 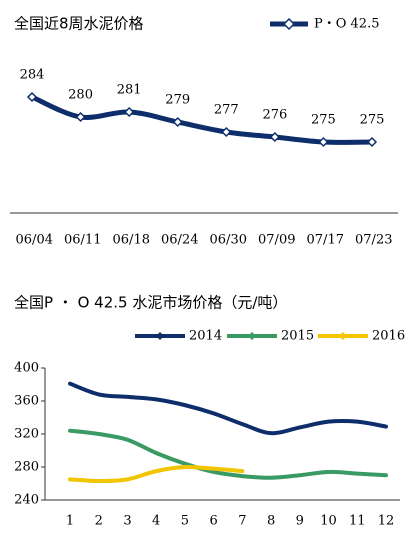 What do you see at coordinates (357, 521) in the screenshot?
I see `x-tick-label: 11` at bounding box center [357, 521].